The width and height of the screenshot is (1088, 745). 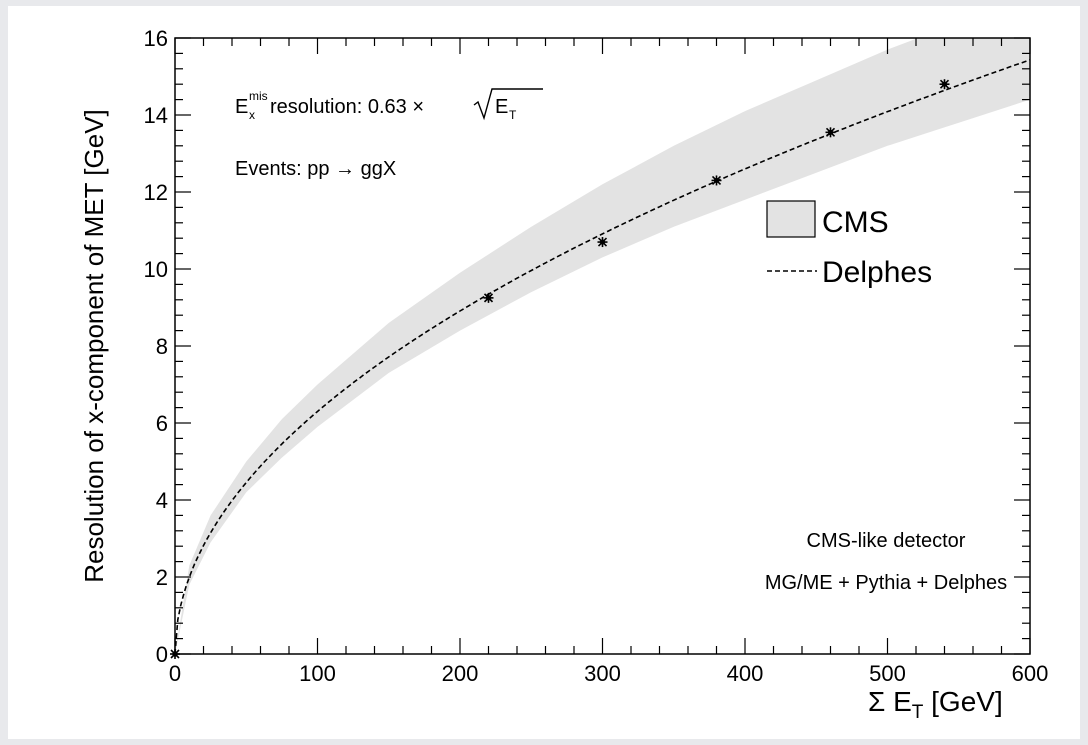 I want to click on x-tick-label: 300, so click(x=602, y=673).